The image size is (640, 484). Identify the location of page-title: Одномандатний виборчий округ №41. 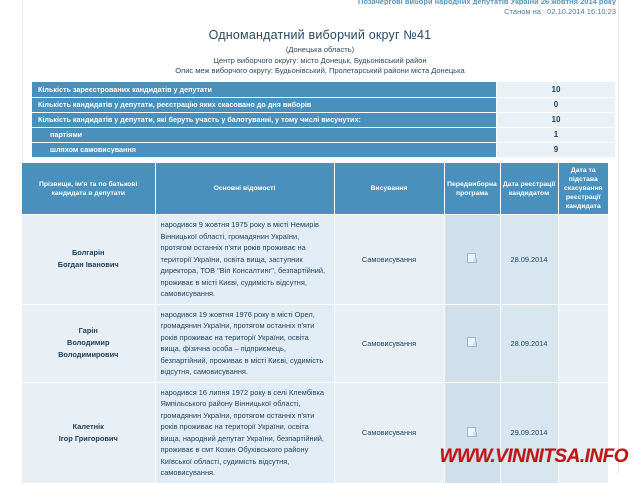
(320, 35).